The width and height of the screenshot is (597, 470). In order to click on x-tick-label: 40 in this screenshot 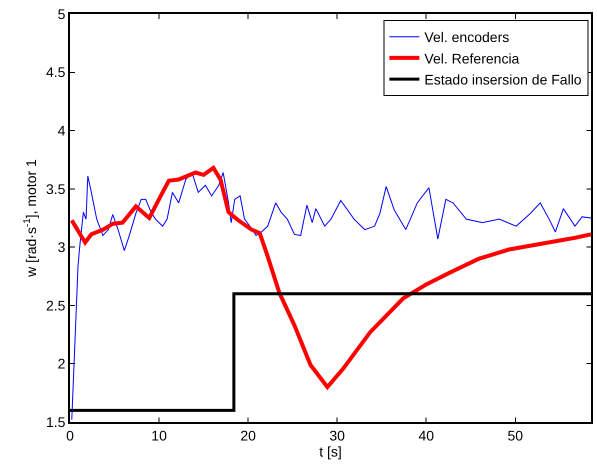, I will do `click(426, 436)`.